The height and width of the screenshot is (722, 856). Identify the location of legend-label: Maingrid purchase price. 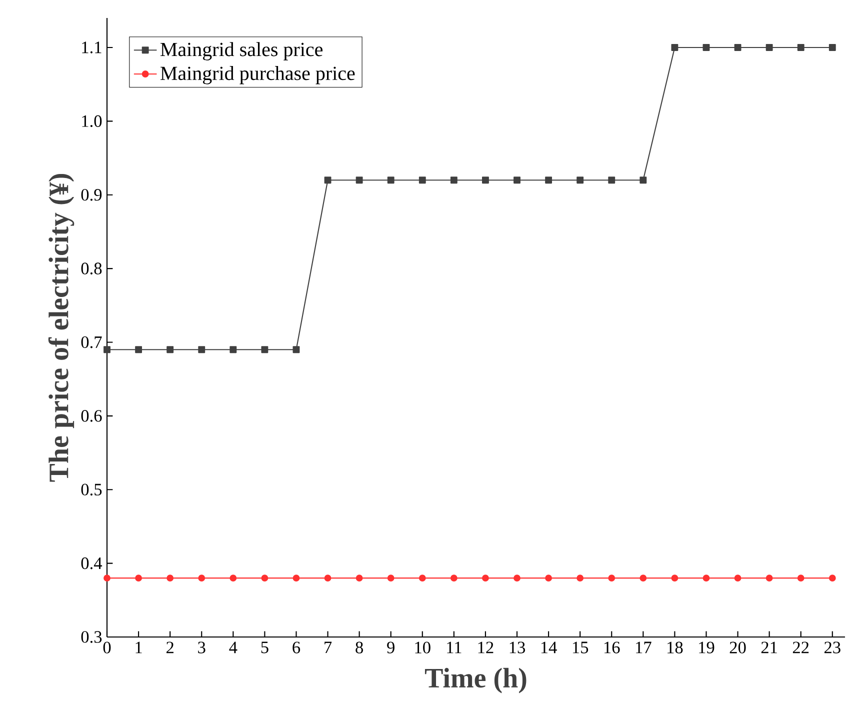
(257, 75).